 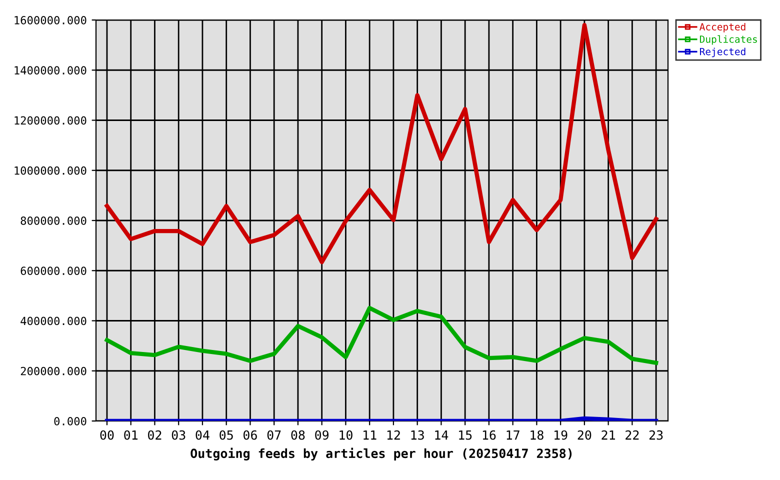 What do you see at coordinates (585, 435) in the screenshot?
I see `x-tick-label: 20` at bounding box center [585, 435].